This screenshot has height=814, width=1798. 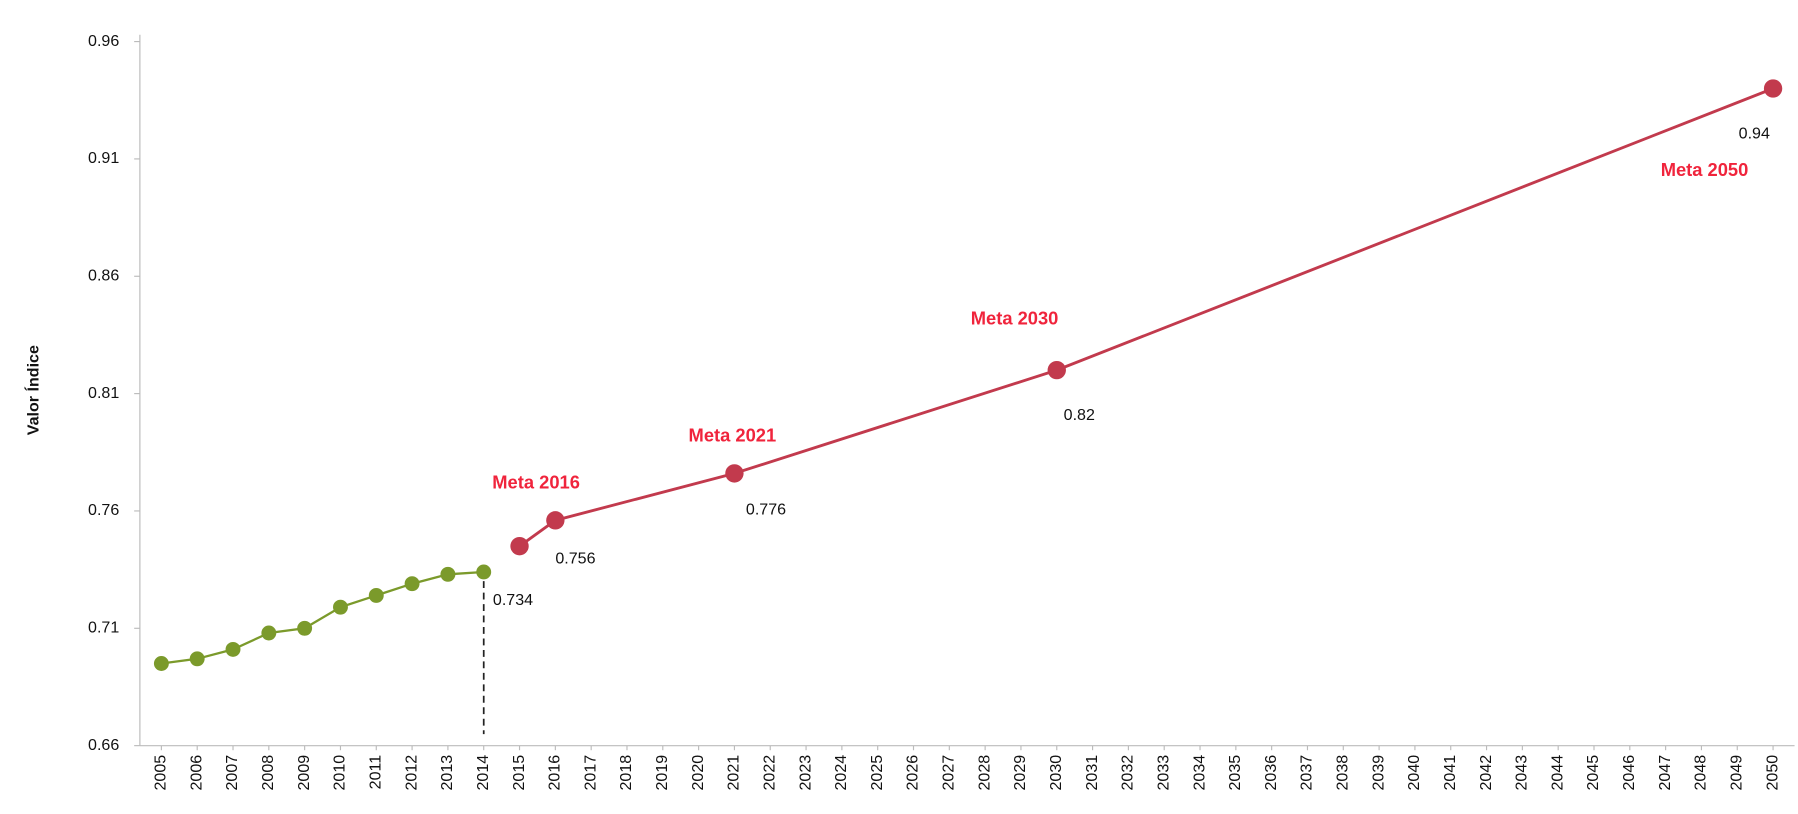 What do you see at coordinates (340, 773) in the screenshot?
I see `x-tick-label: 2010` at bounding box center [340, 773].